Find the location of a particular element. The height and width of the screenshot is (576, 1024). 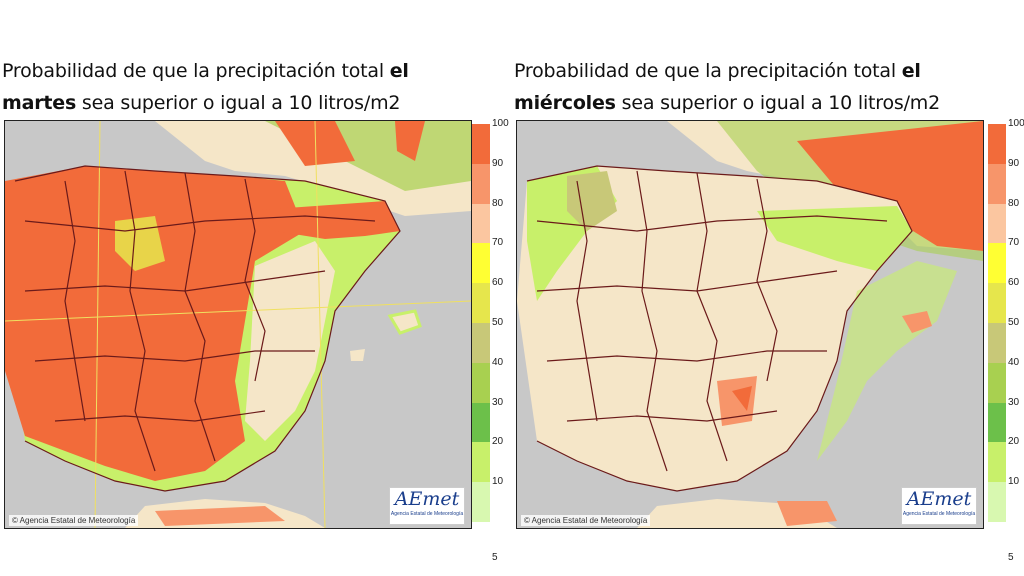

probability-legend-miercoles: 100 90 80 70 60 50 40 30 20 10 5 is located at coordinates (1006, 340).